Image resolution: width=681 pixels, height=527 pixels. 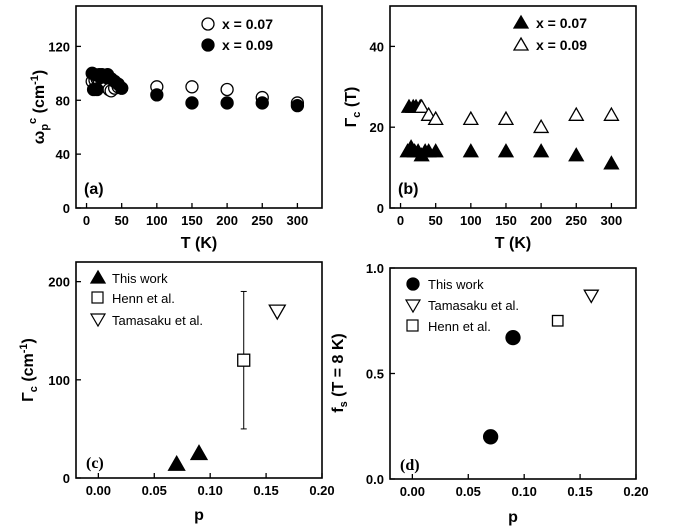 What do you see at coordinates (59, 282) in the screenshot?
I see `panel-c-ytick-label-2: 200` at bounding box center [59, 282].